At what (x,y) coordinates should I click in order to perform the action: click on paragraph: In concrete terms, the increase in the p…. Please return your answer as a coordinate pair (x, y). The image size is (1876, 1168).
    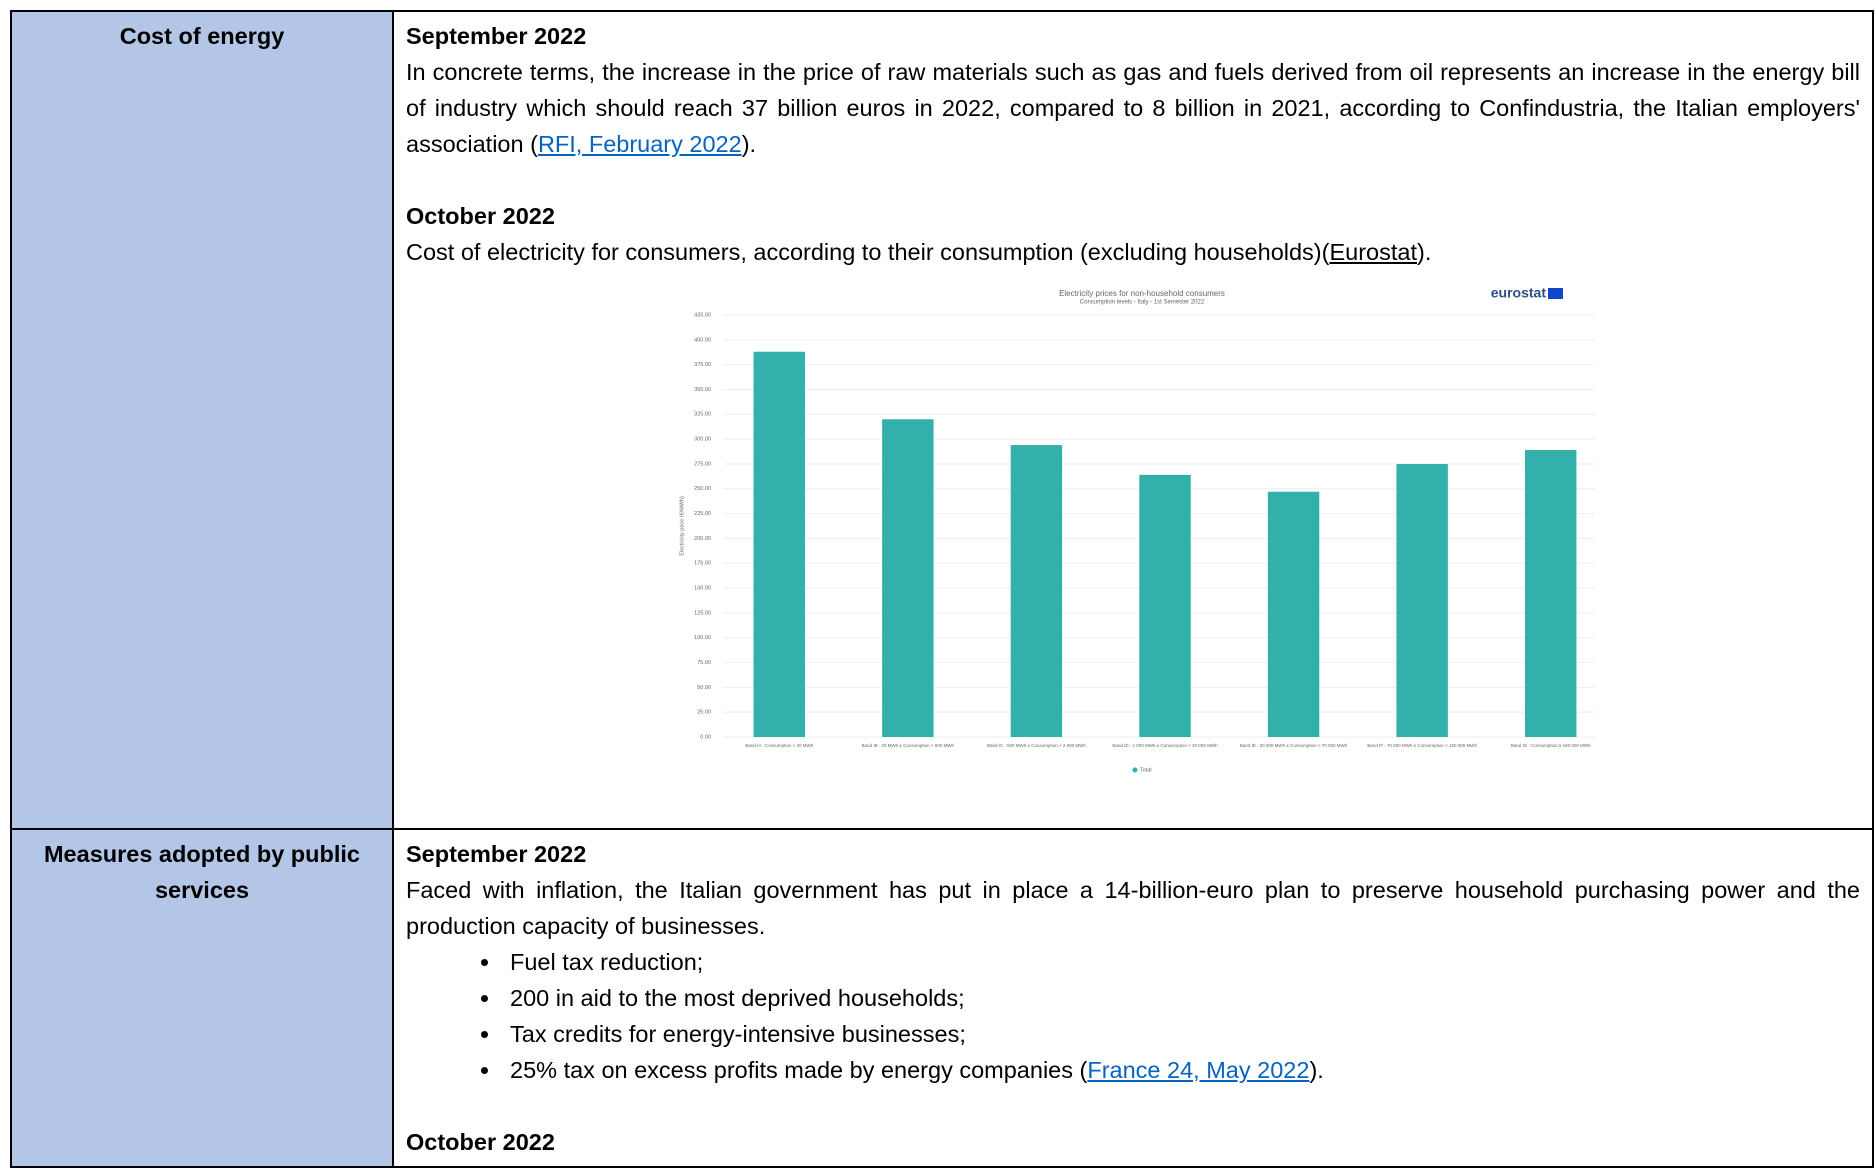
    Looking at the image, I should click on (1133, 108).